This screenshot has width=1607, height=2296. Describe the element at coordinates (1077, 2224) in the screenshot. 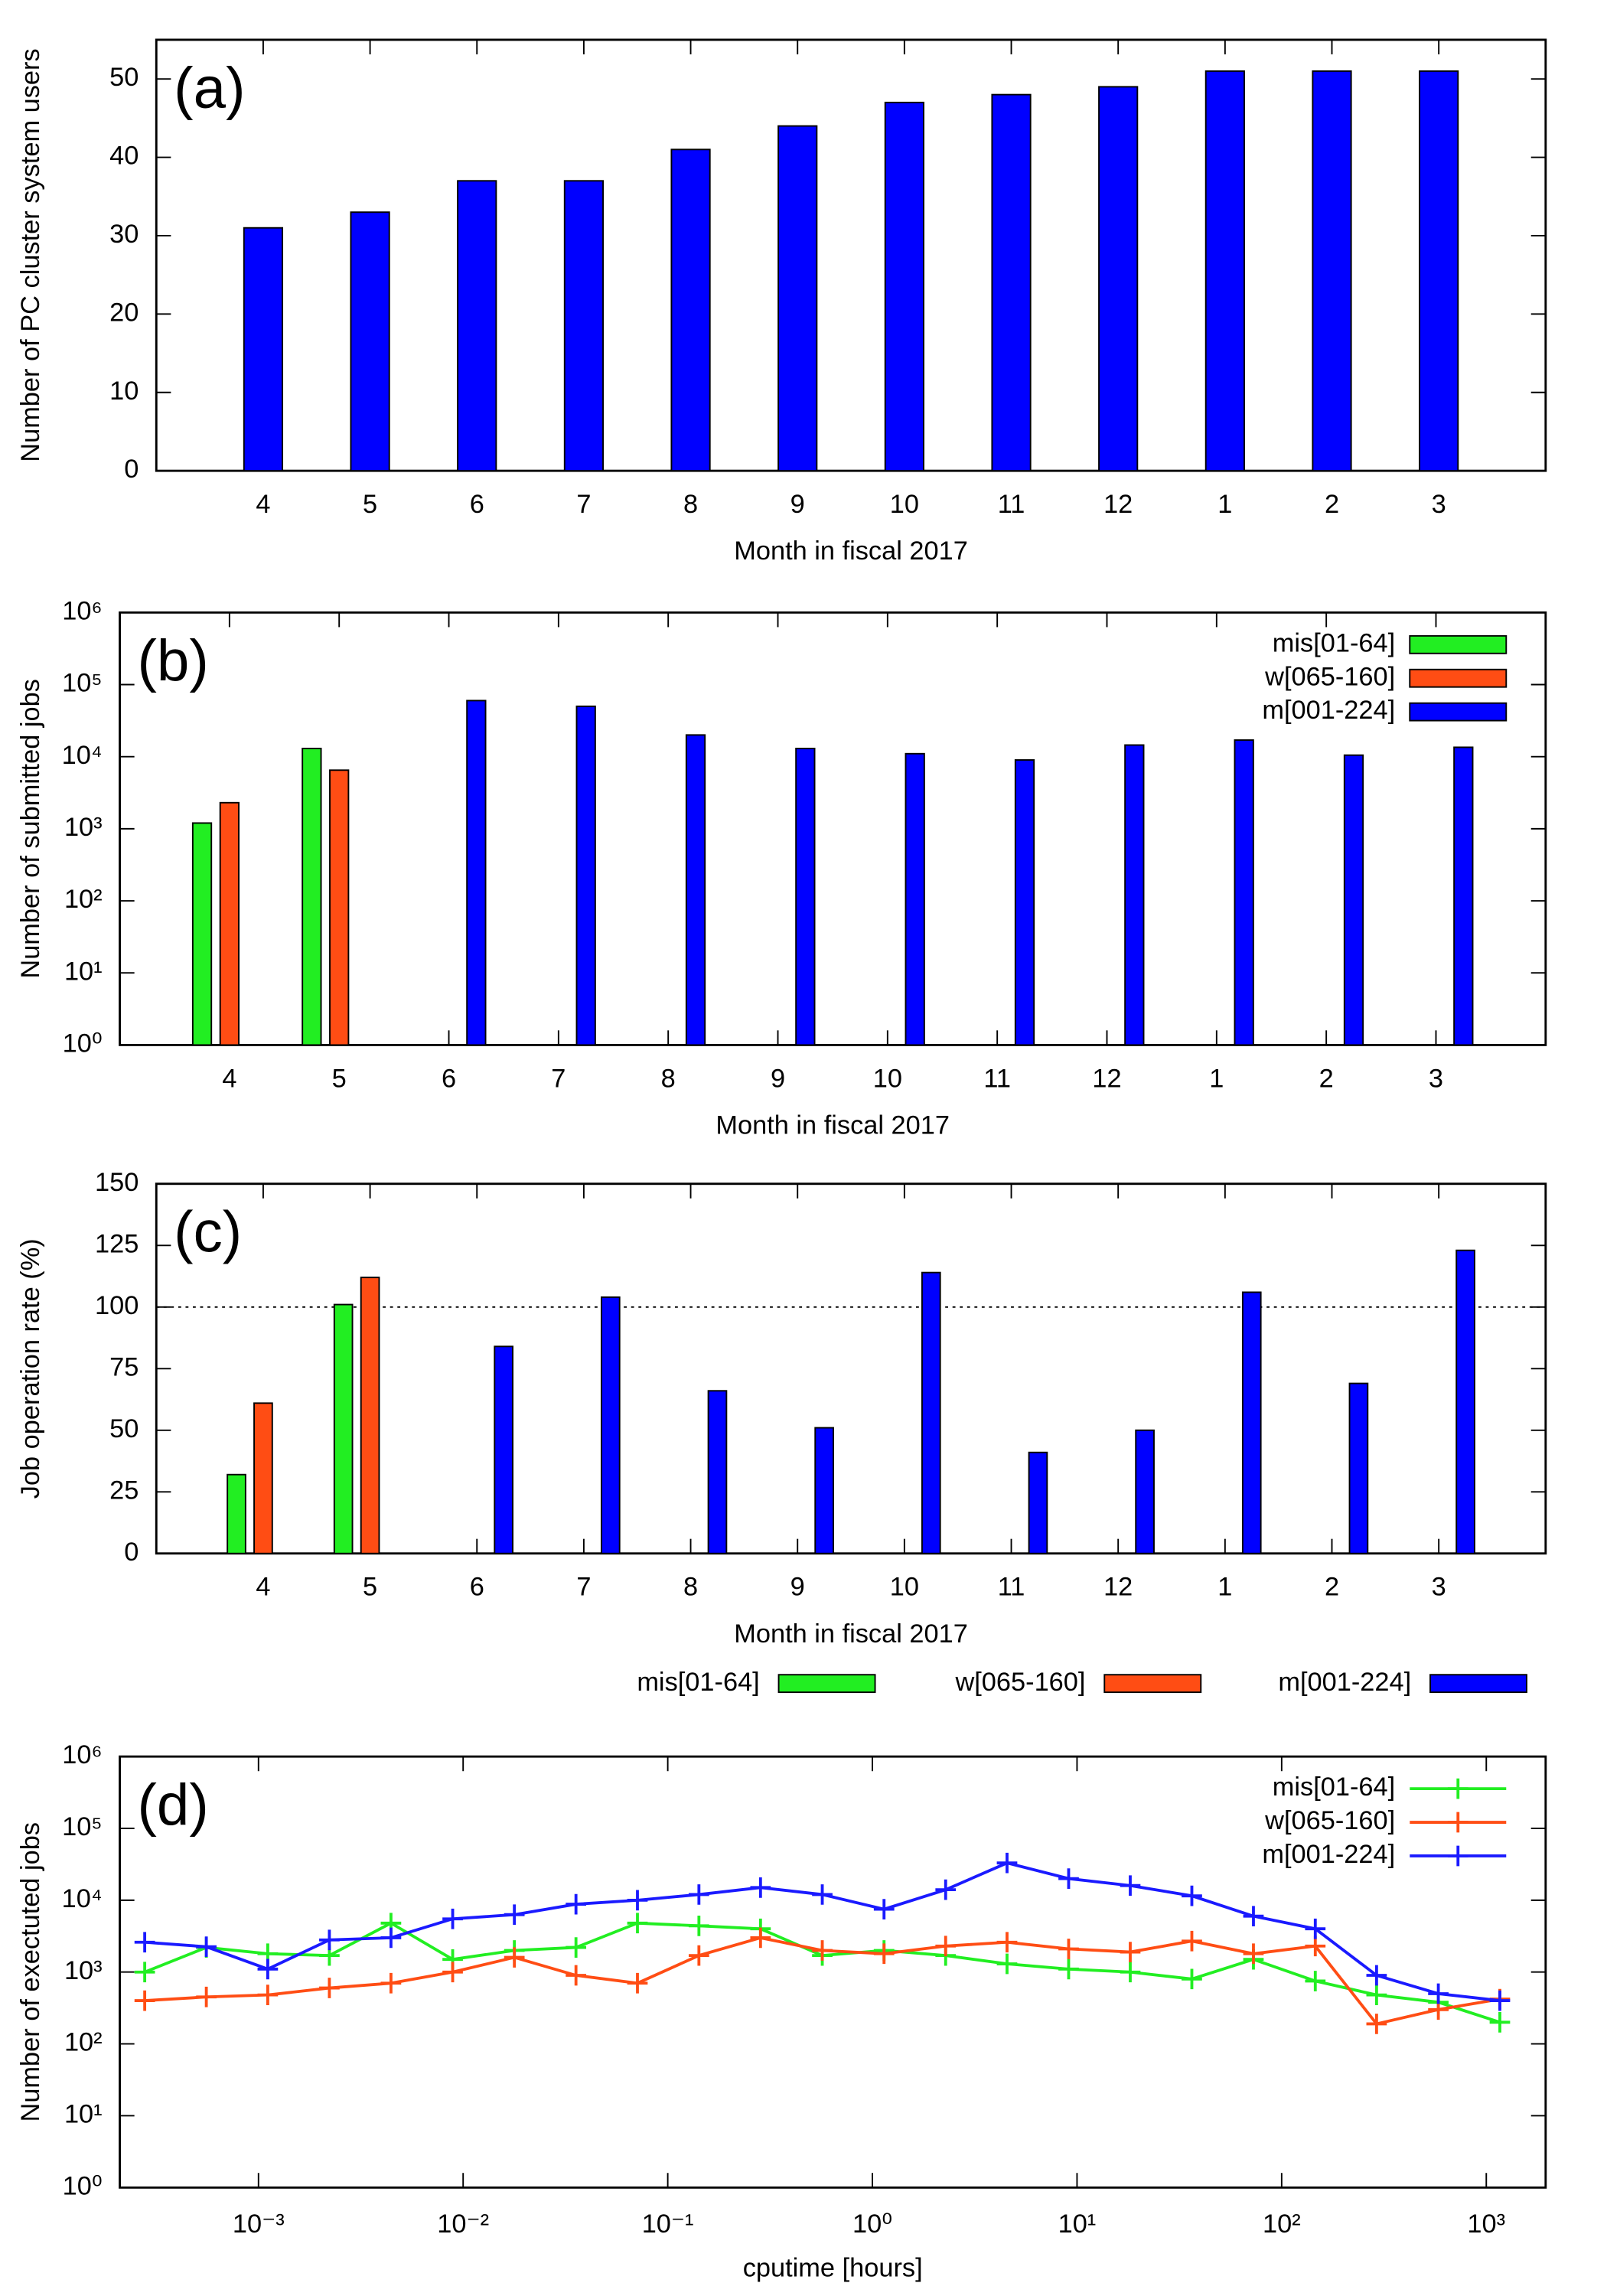

I see `x-tick-label: 10¹` at that location.